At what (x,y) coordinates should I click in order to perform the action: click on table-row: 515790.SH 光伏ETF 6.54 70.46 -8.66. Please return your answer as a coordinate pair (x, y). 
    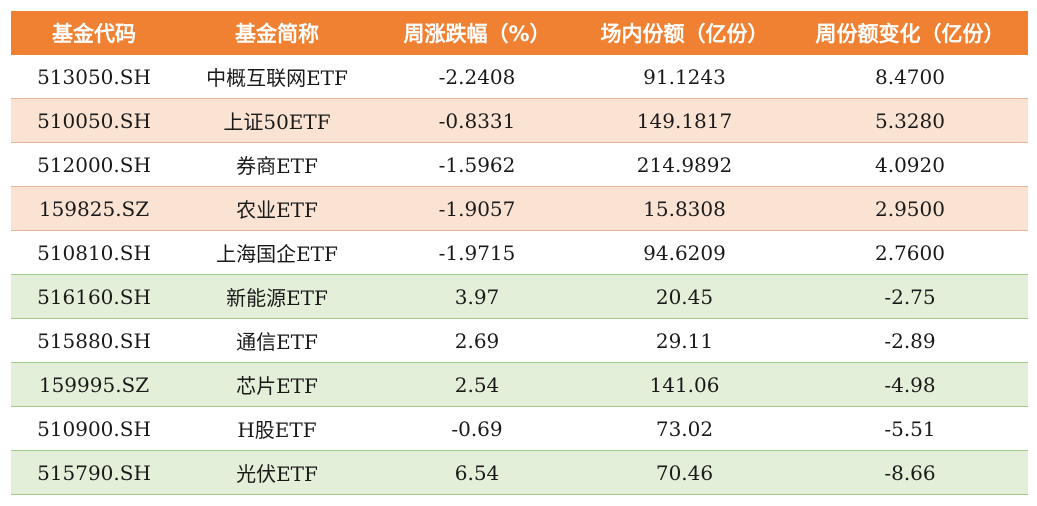
    Looking at the image, I should click on (519, 472).